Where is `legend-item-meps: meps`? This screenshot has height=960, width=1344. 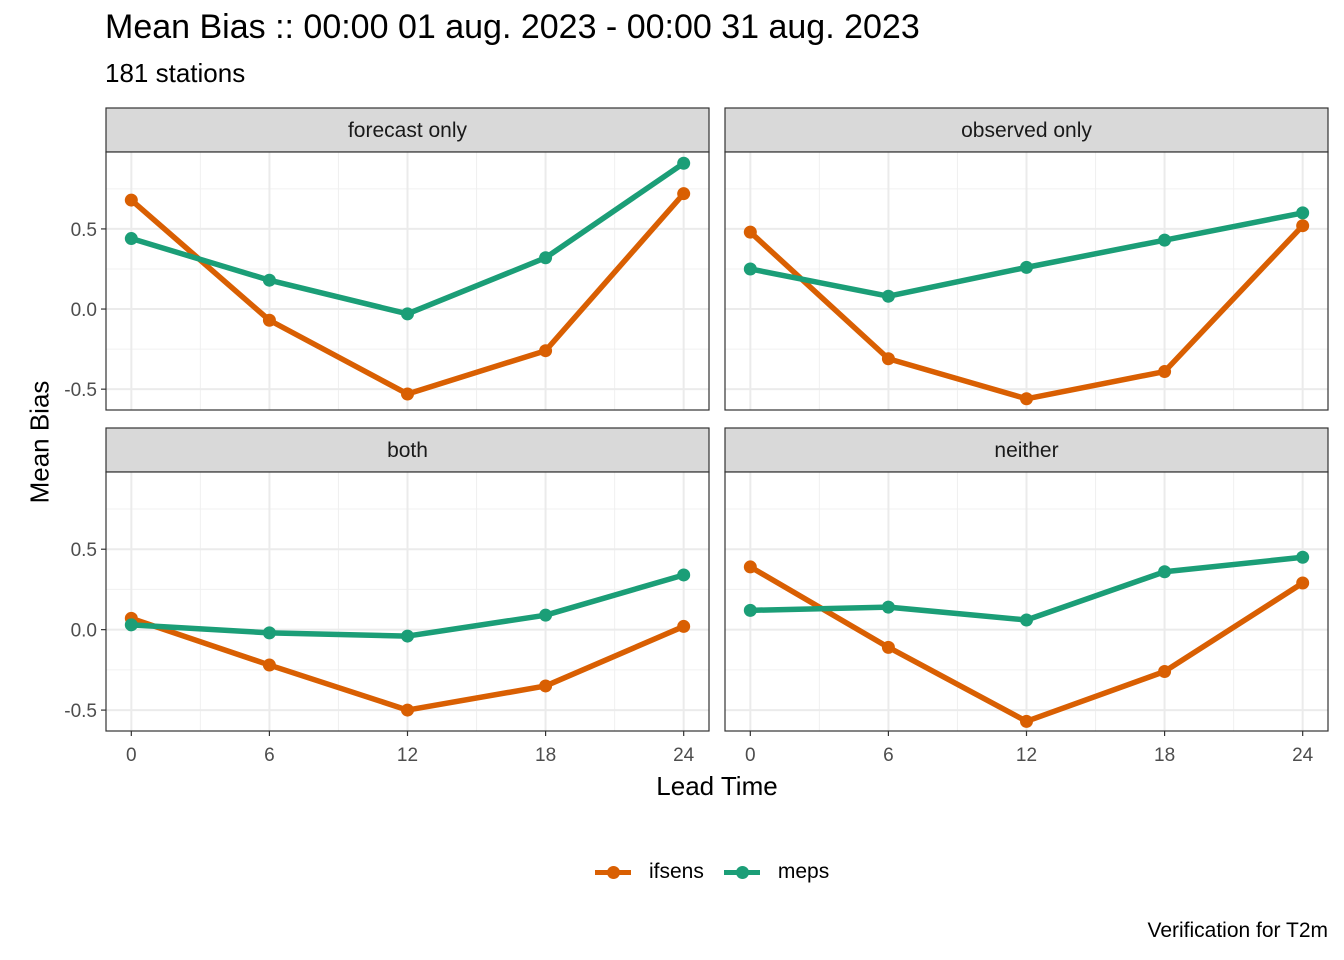
legend-item-meps: meps is located at coordinates (775, 872).